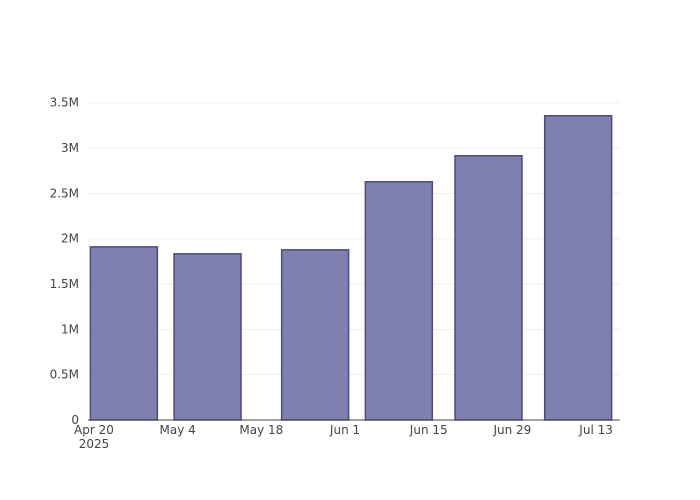 This screenshot has width=700, height=500. Describe the element at coordinates (595, 430) in the screenshot. I see `x-tick-label: Jul 13` at that location.